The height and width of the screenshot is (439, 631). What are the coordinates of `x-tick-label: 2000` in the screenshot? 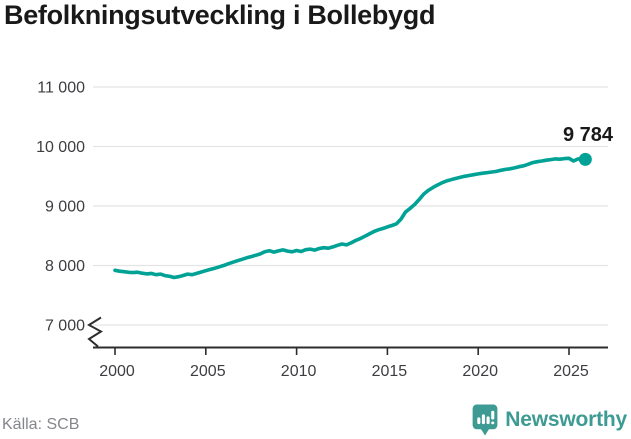 It's located at (117, 371).